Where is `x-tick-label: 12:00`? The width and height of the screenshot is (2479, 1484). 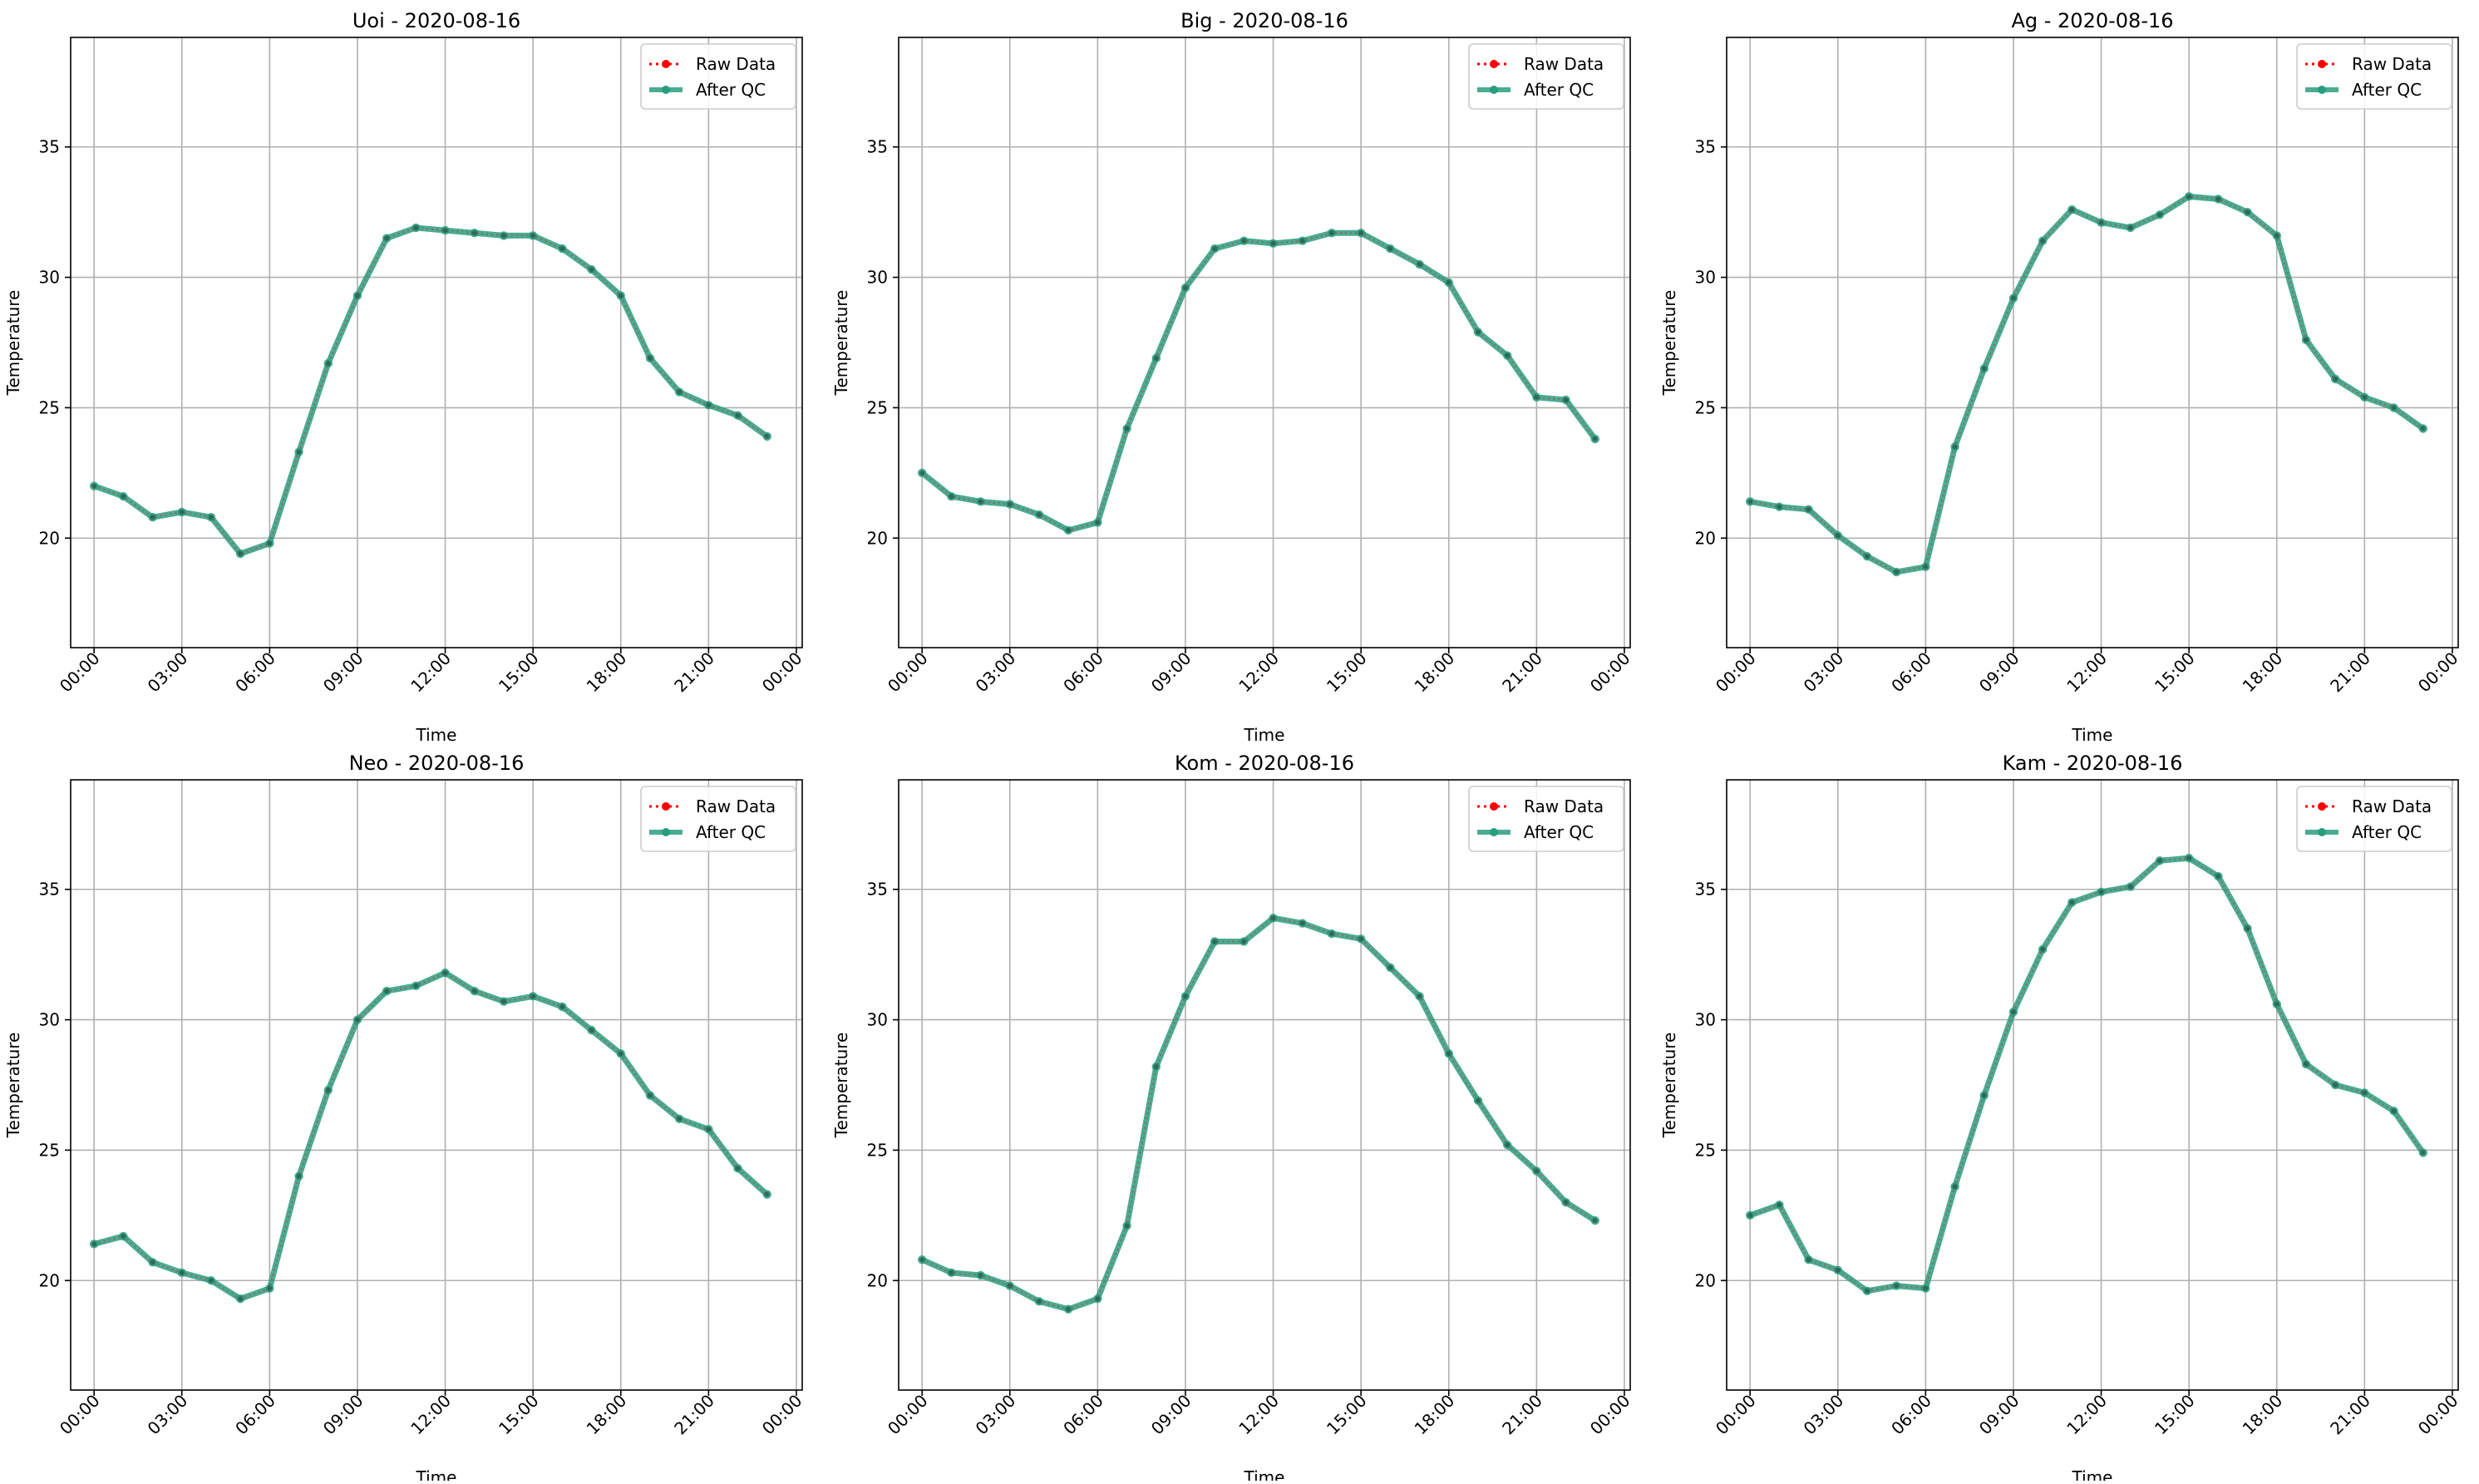 x-tick-label: 12:00 is located at coordinates (431, 1415).